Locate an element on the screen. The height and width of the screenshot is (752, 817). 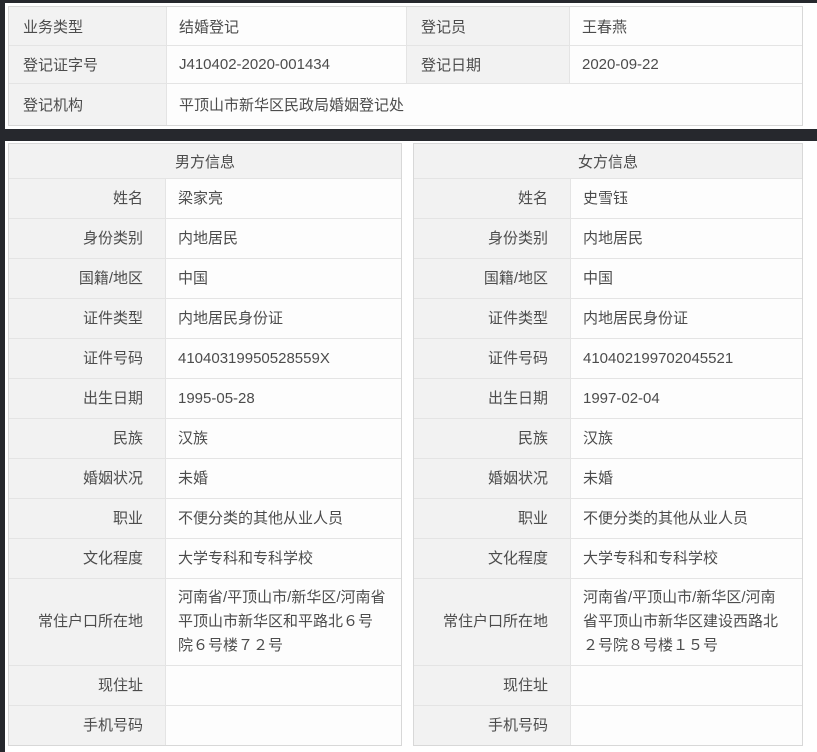
field-value: 41040319950528559X is located at coordinates (283, 358).